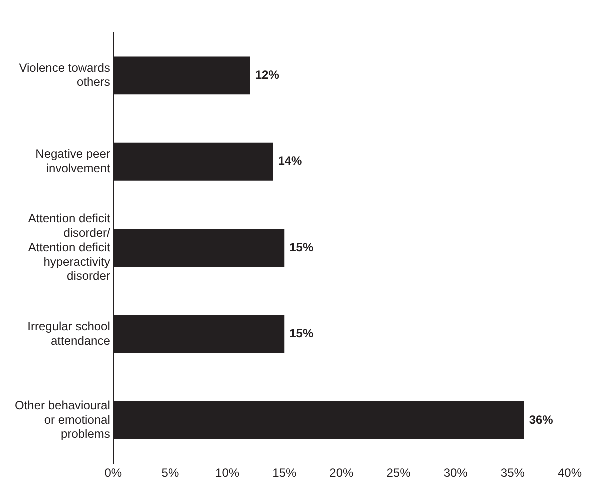  Describe the element at coordinates (570, 473) in the screenshot. I see `x-tick-label: 40%` at that location.